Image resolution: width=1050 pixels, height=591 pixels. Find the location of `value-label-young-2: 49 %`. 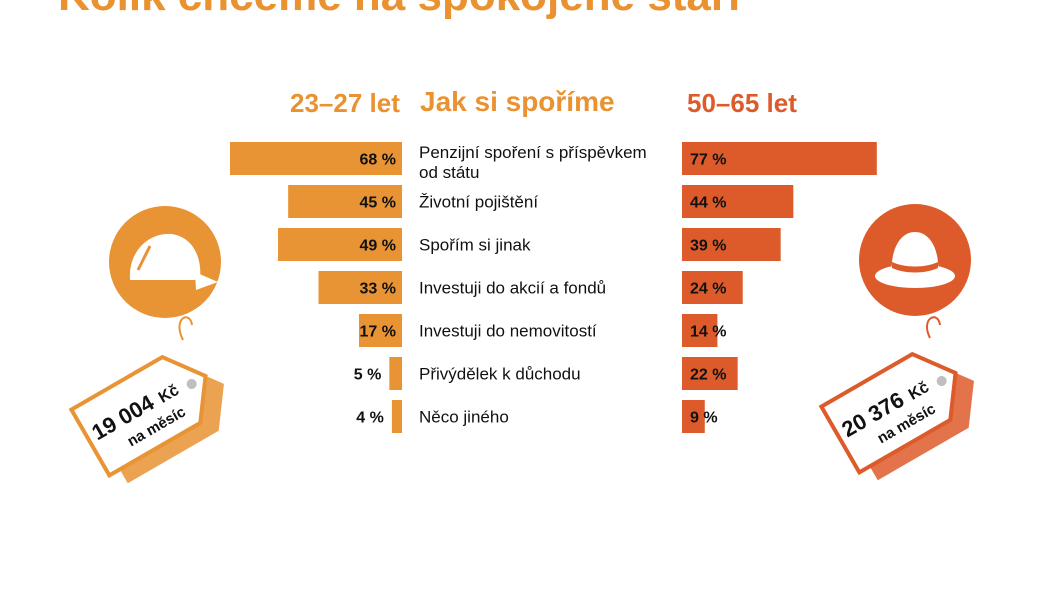

value-label-young-2: 49 % is located at coordinates (378, 246).